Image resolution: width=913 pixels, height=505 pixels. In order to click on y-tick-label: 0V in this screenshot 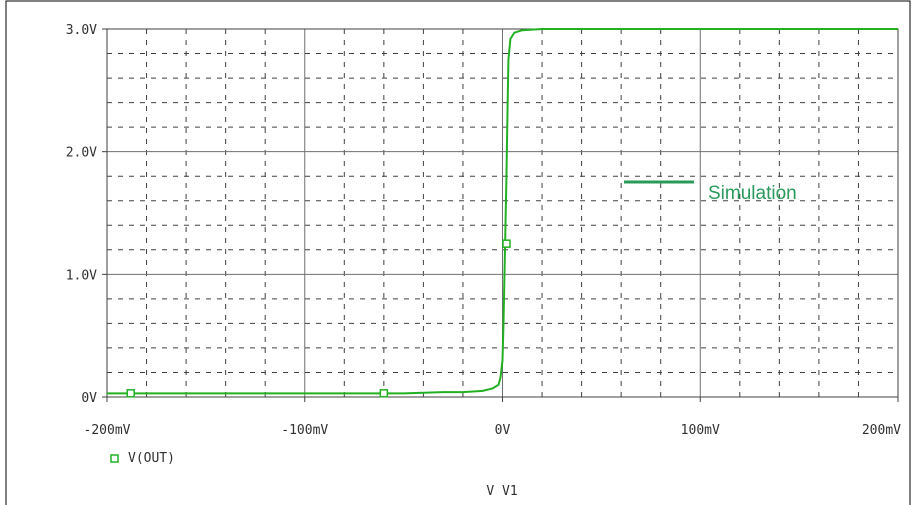, I will do `click(89, 398)`.